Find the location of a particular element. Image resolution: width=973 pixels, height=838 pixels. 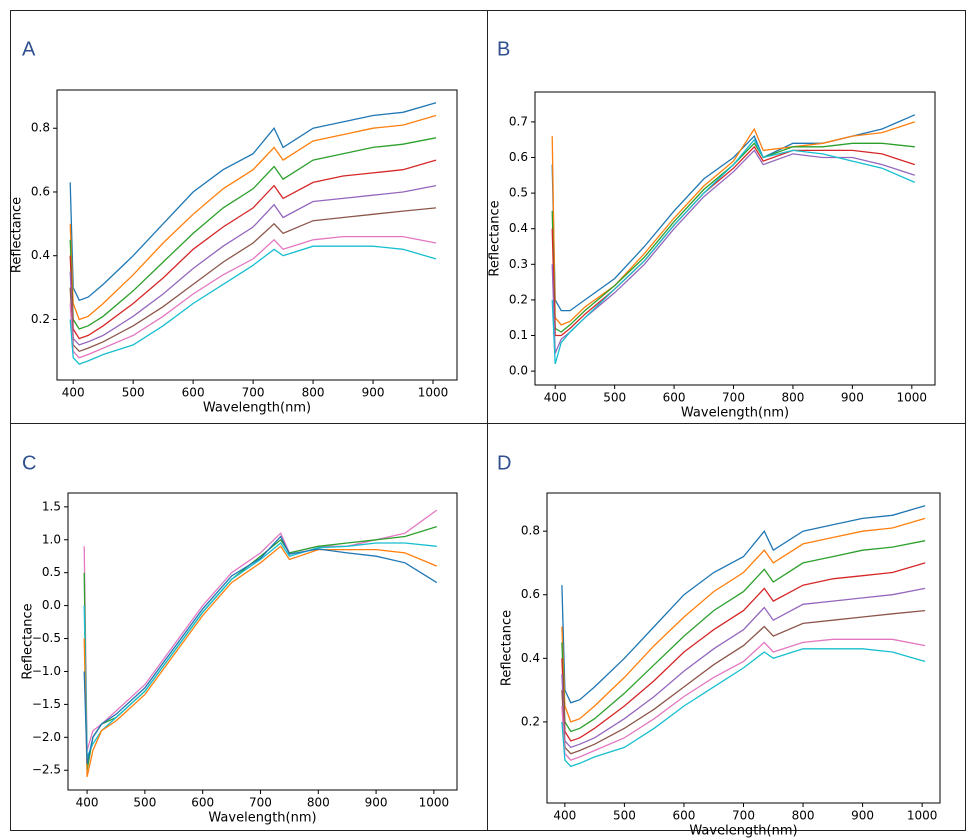

y-tick-label: −2.0 is located at coordinates (46, 737).